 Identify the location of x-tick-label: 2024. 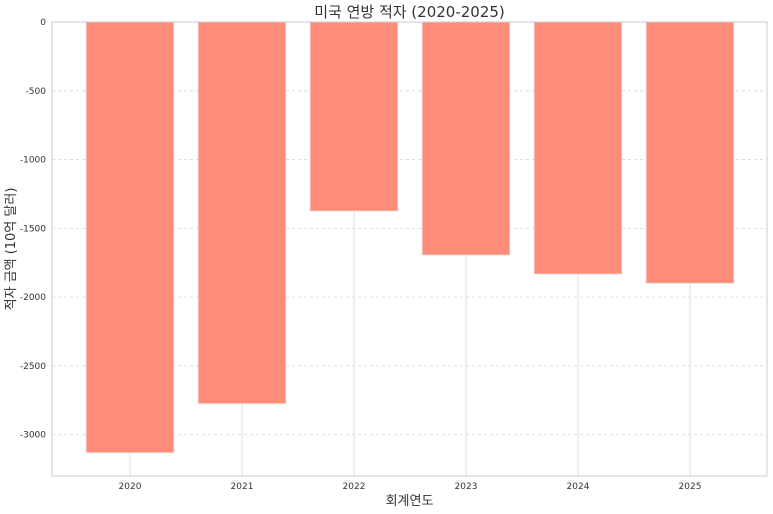
(578, 487).